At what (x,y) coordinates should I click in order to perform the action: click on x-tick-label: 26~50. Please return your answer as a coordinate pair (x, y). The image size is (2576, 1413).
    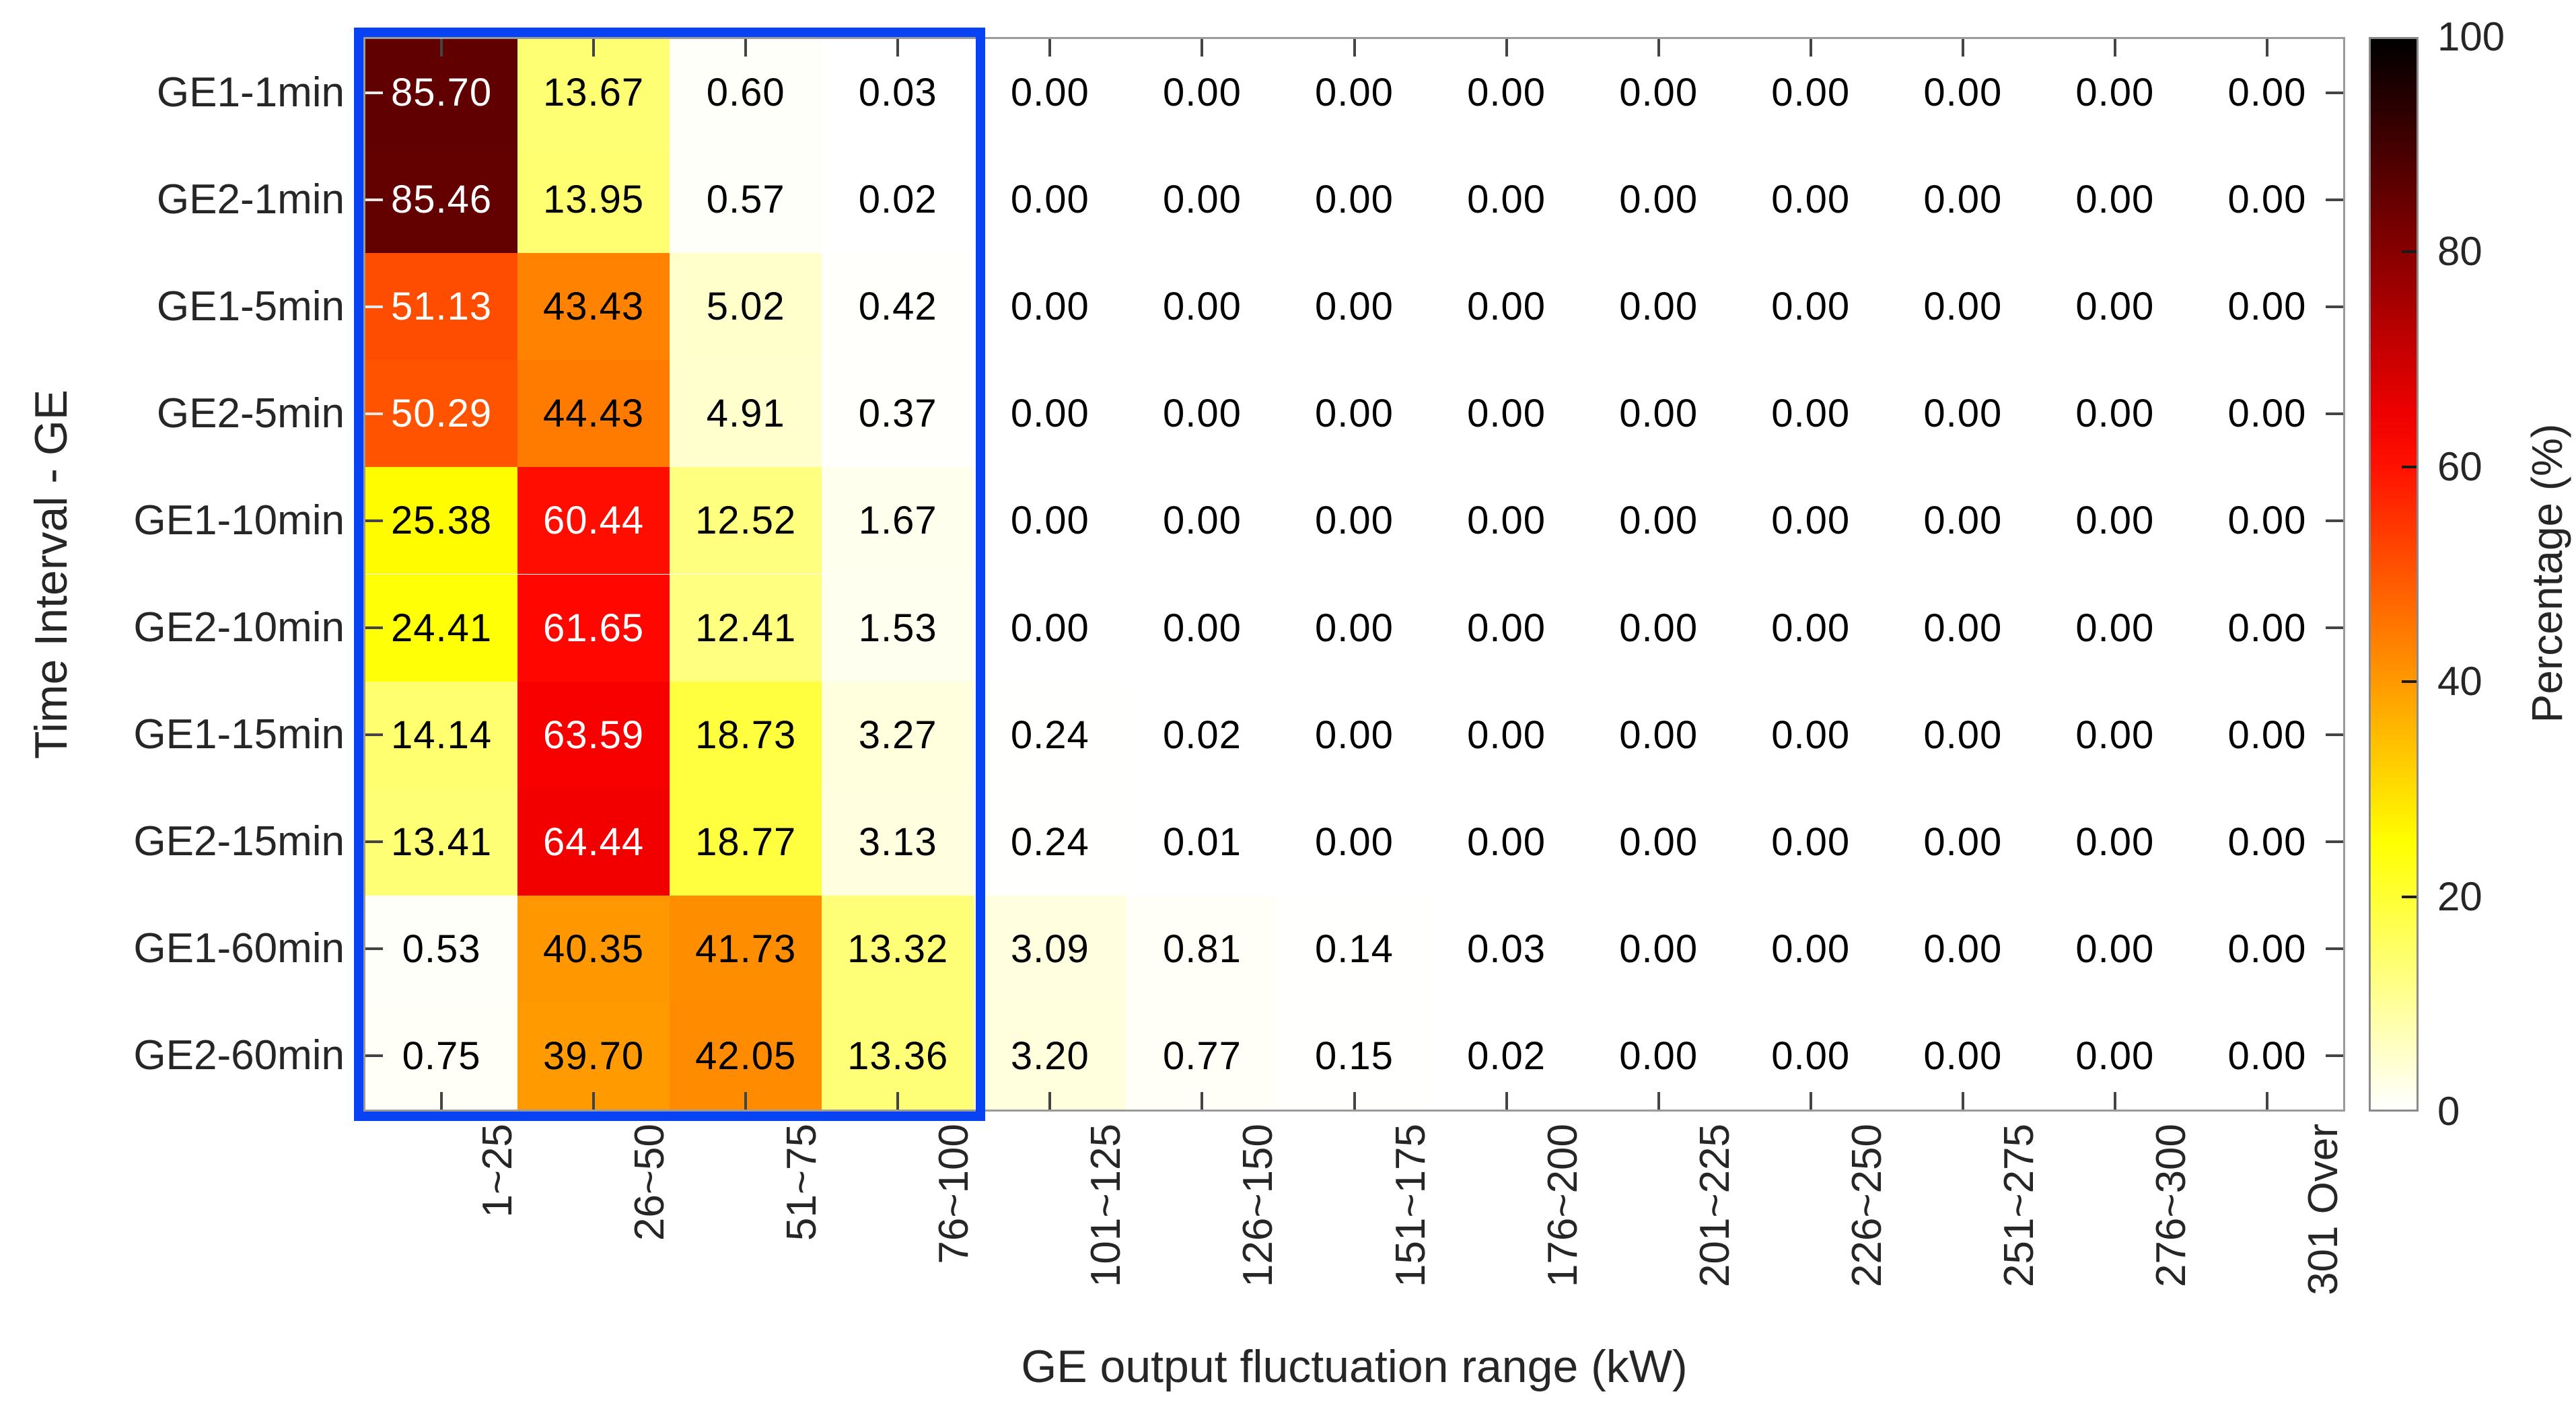
    Looking at the image, I should click on (650, 1182).